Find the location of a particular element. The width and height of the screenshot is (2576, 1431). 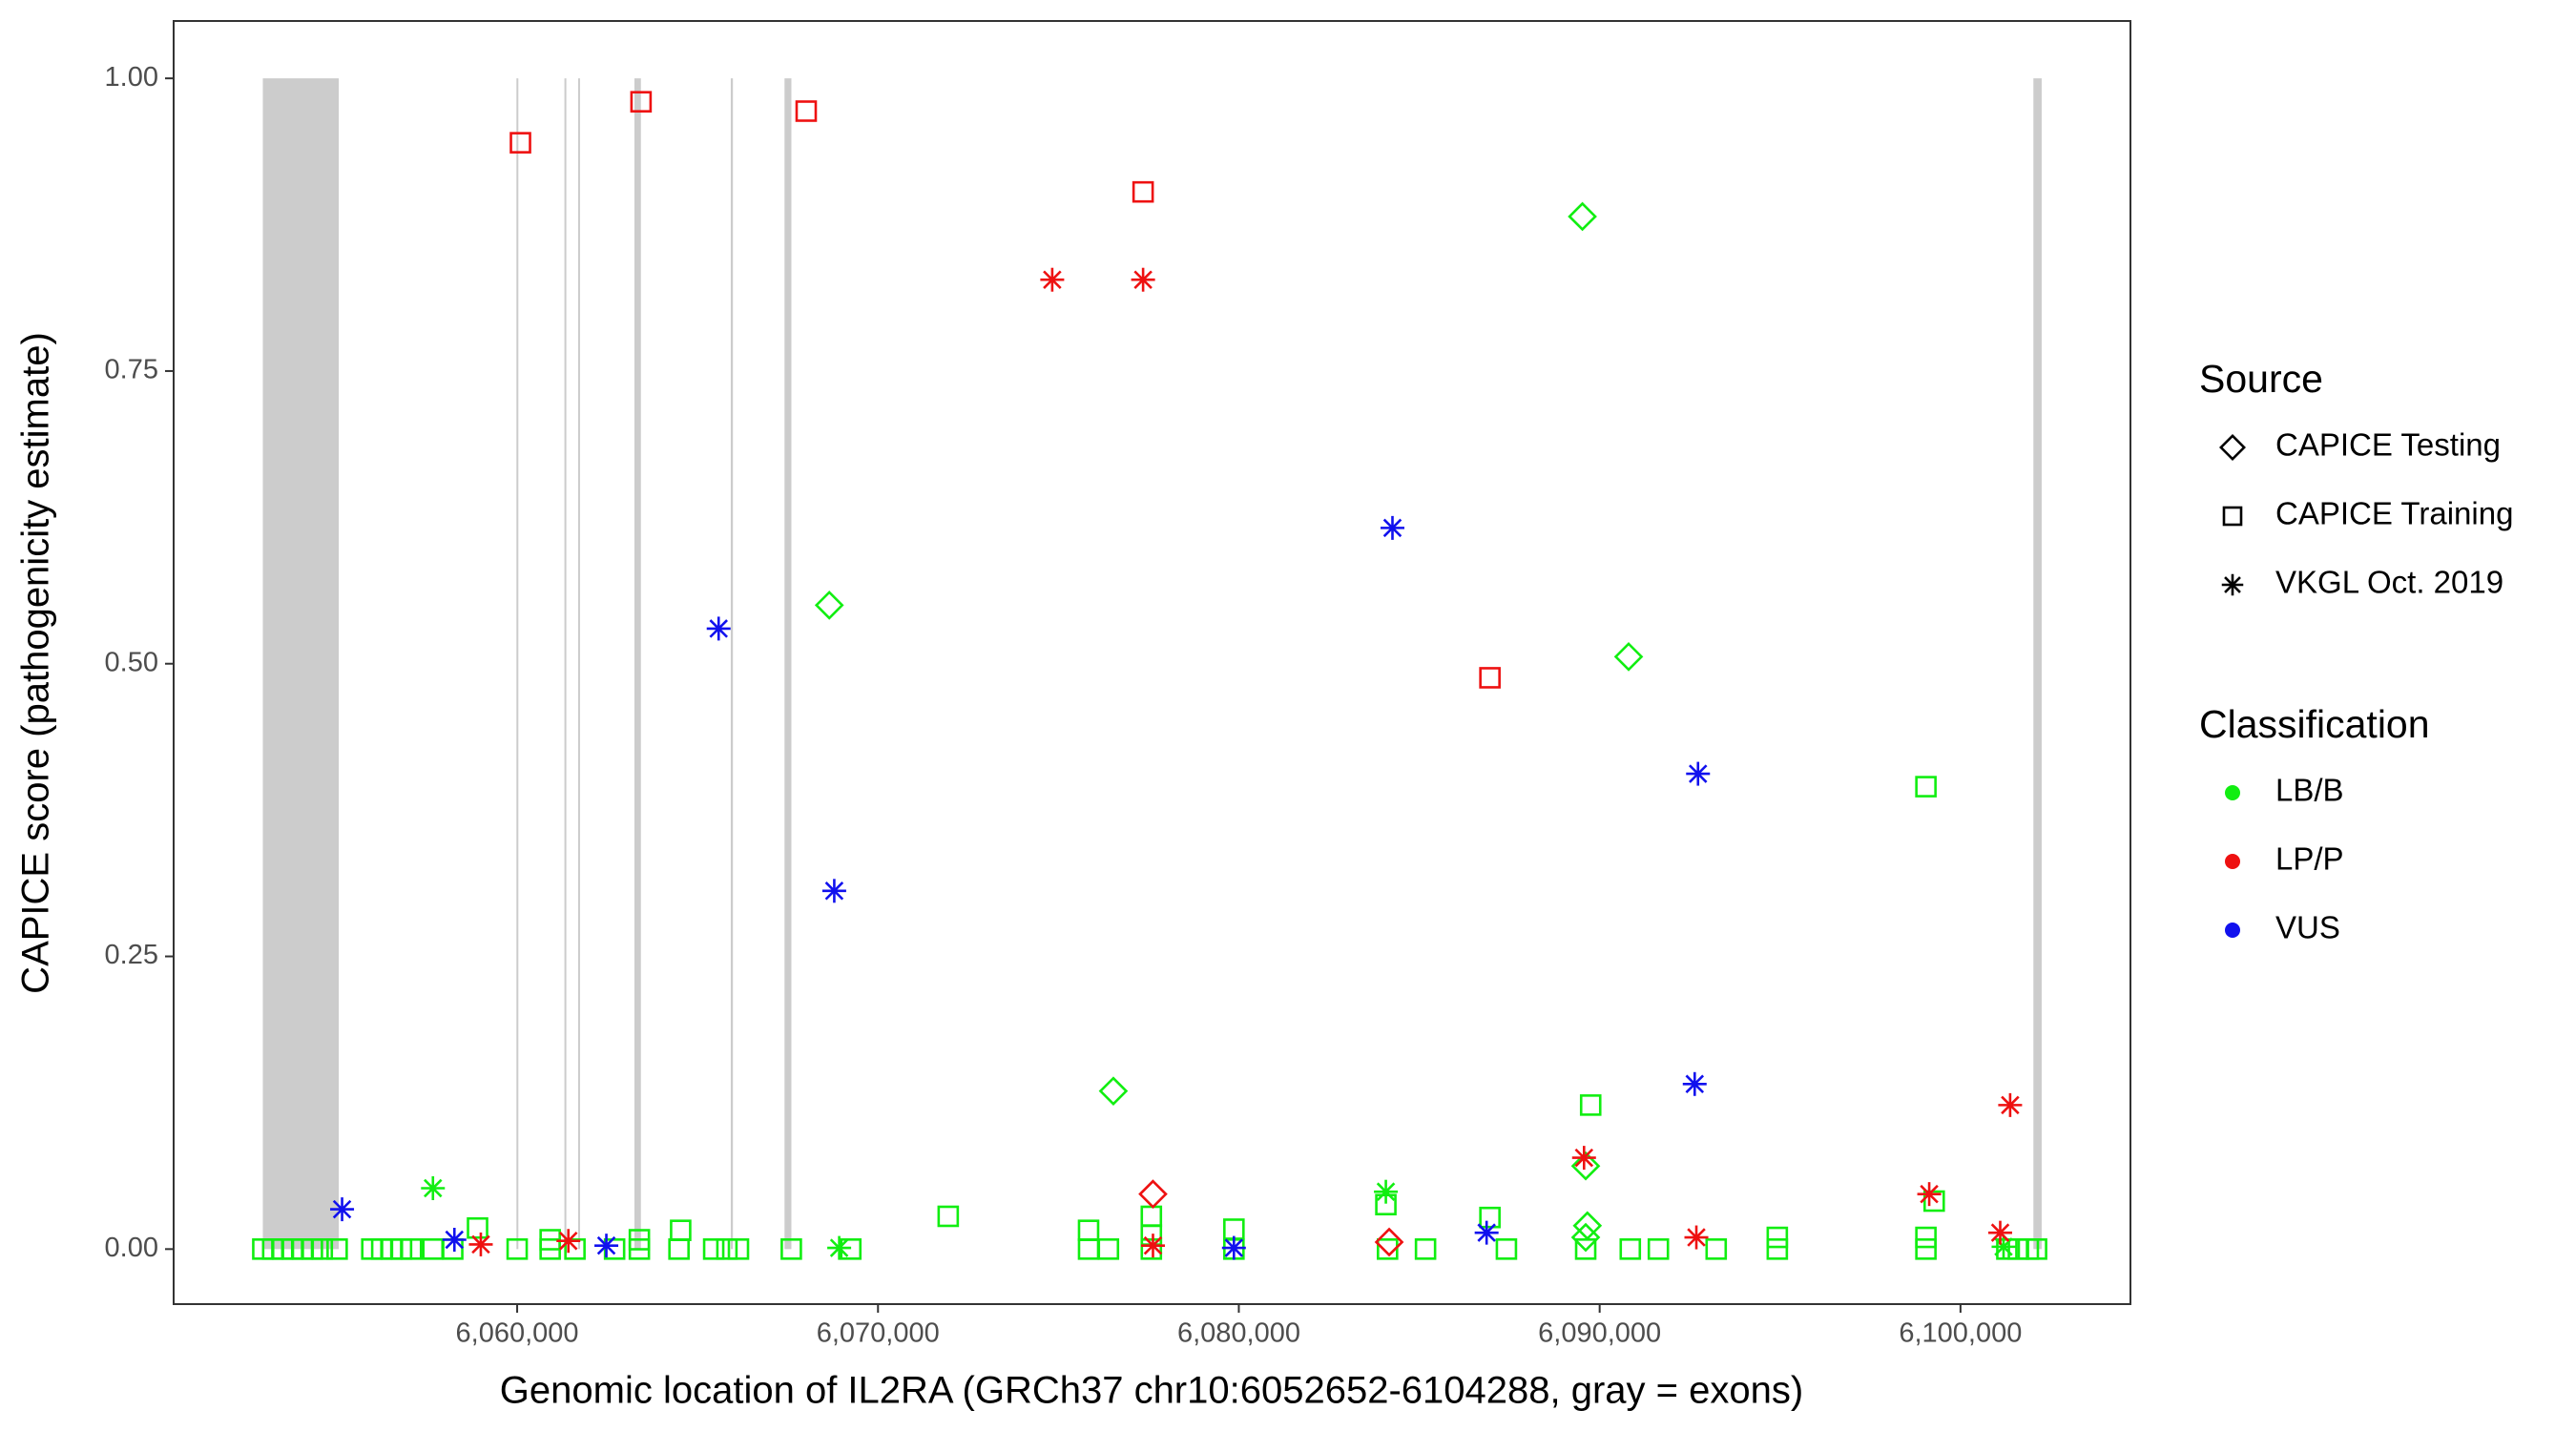

legend-entry: VKGL Oct. 2019 is located at coordinates (2389, 582).